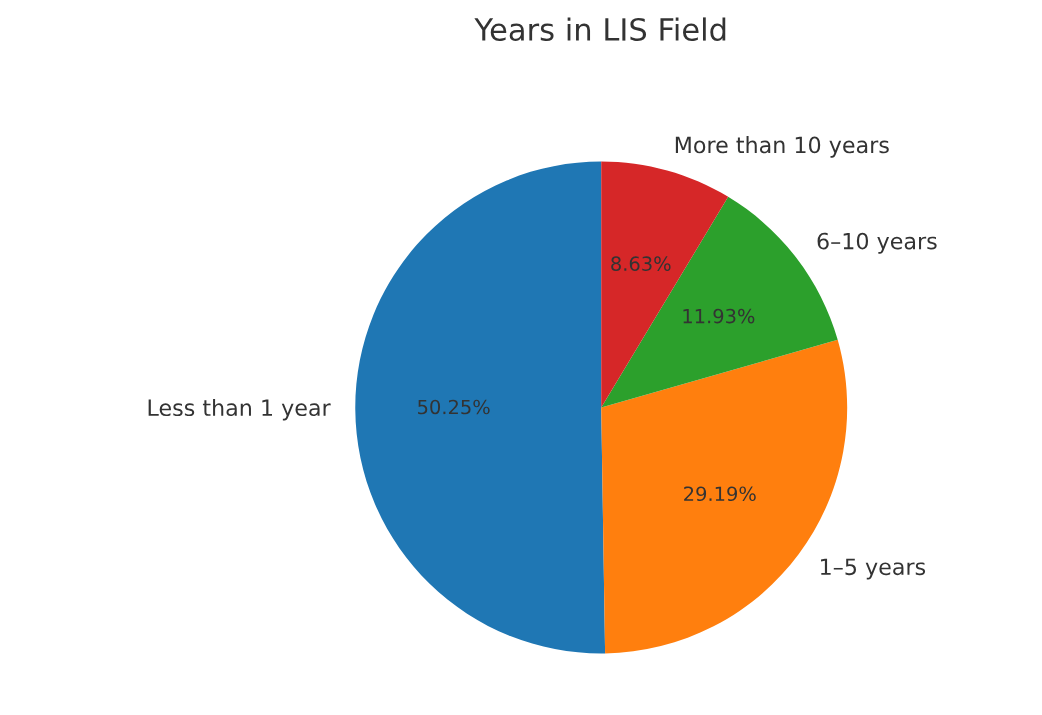  Describe the element at coordinates (720, 494) in the screenshot. I see `data-label: 29.19%` at that location.